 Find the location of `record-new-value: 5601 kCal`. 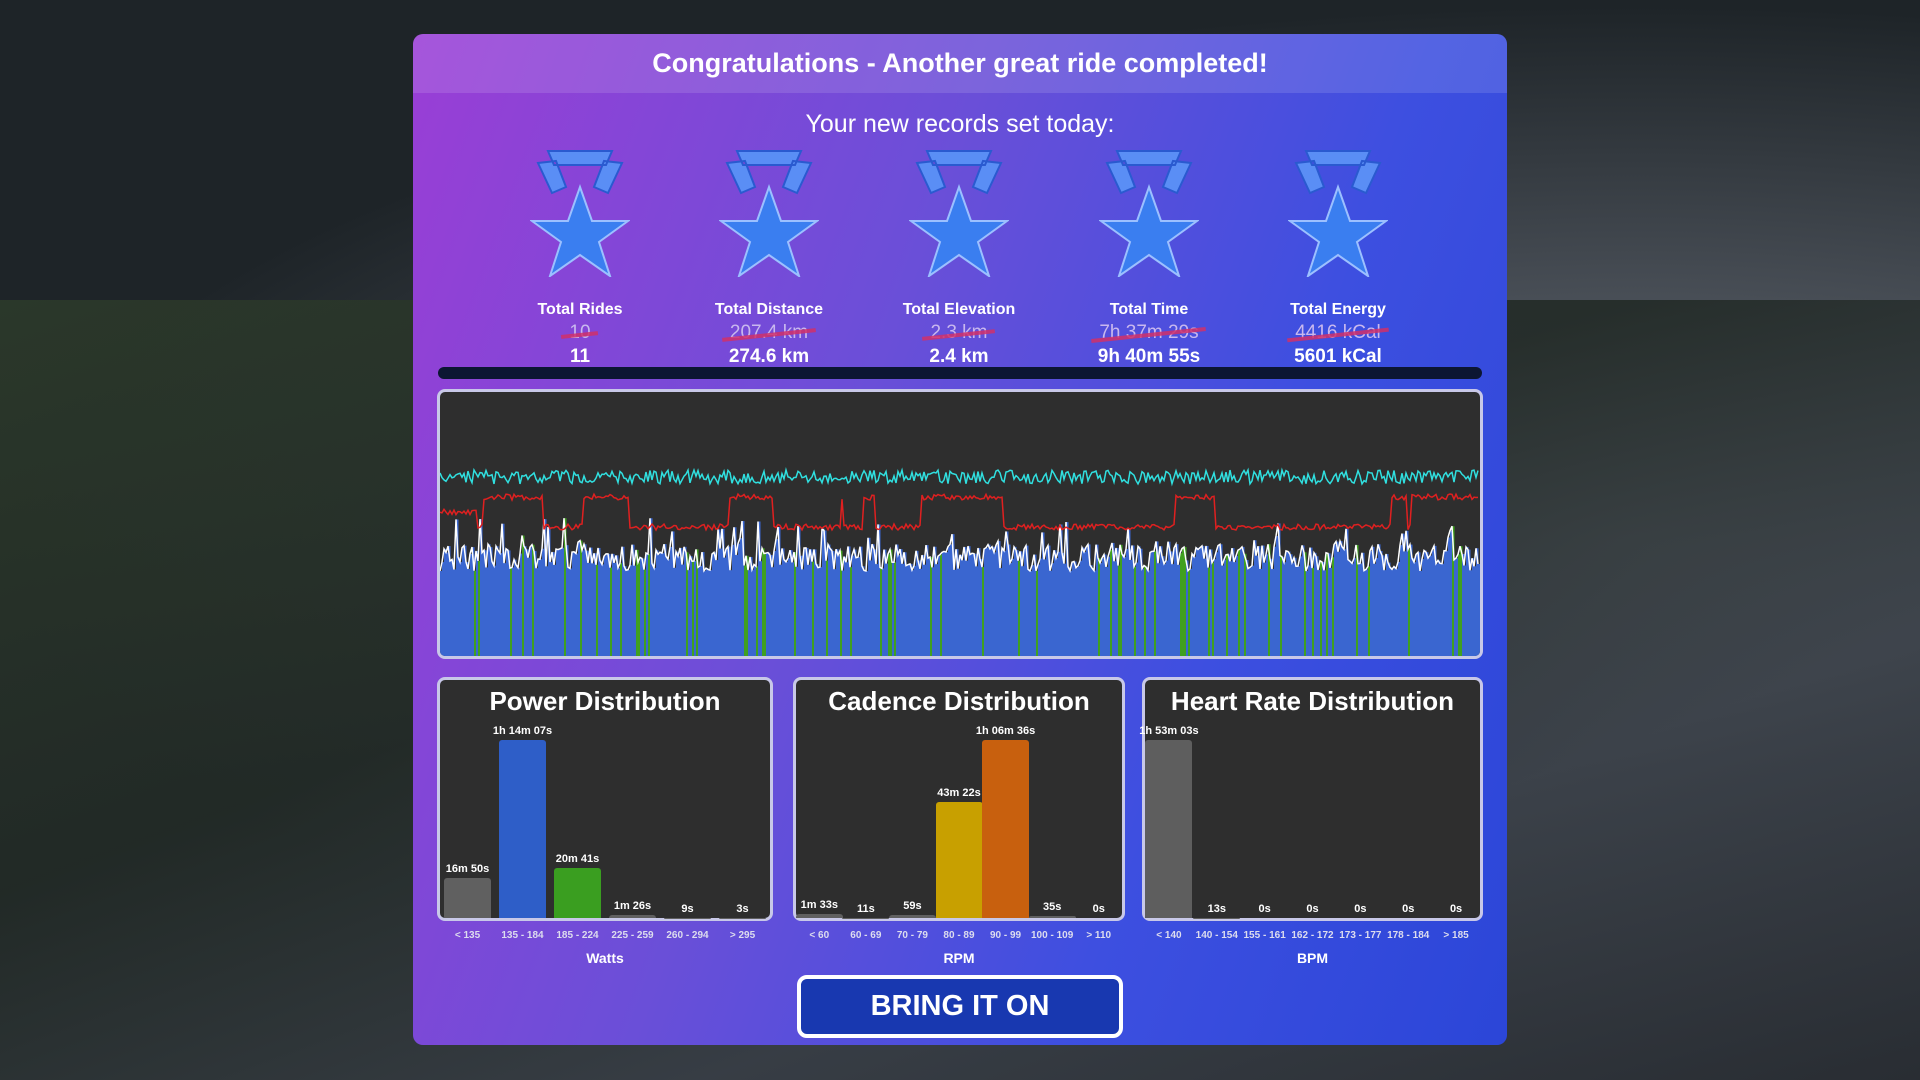

record-new-value: 5601 kCal is located at coordinates (1338, 356).